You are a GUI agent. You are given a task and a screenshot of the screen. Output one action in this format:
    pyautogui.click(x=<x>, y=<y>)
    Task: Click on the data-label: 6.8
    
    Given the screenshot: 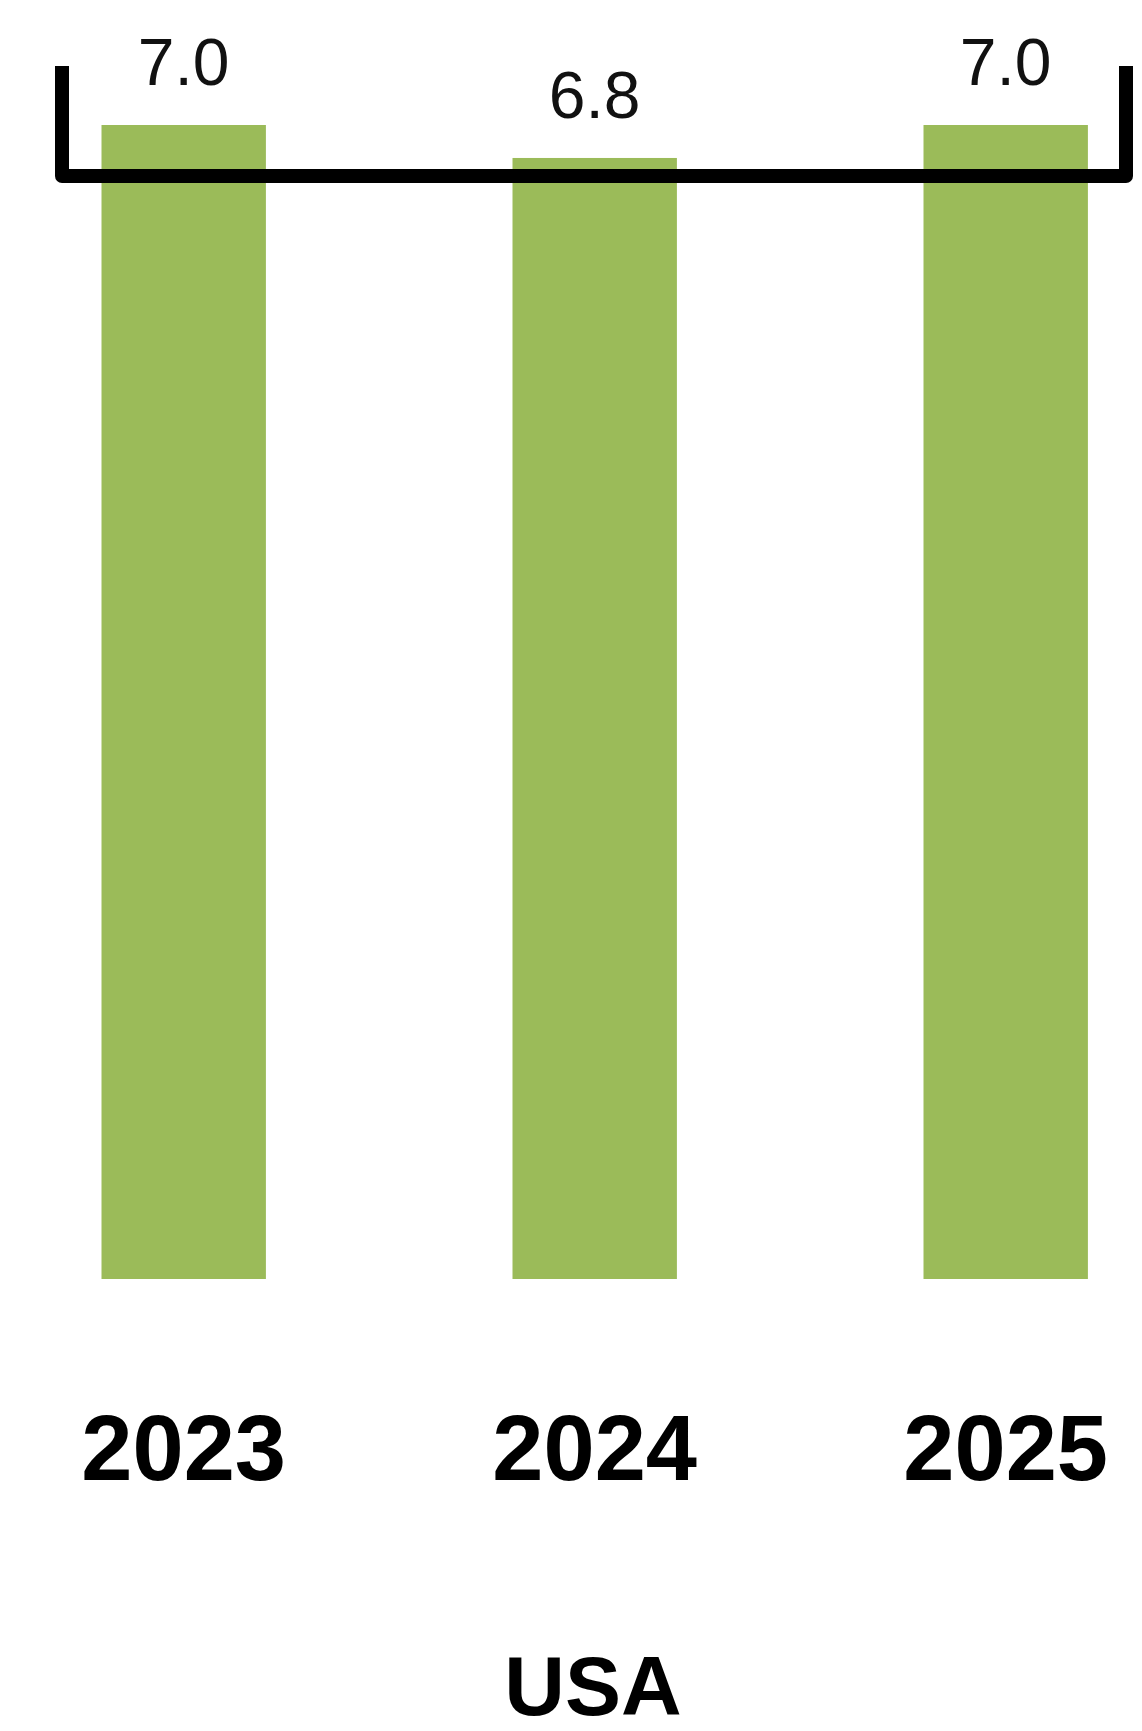 What is the action you would take?
    pyautogui.click(x=594, y=94)
    